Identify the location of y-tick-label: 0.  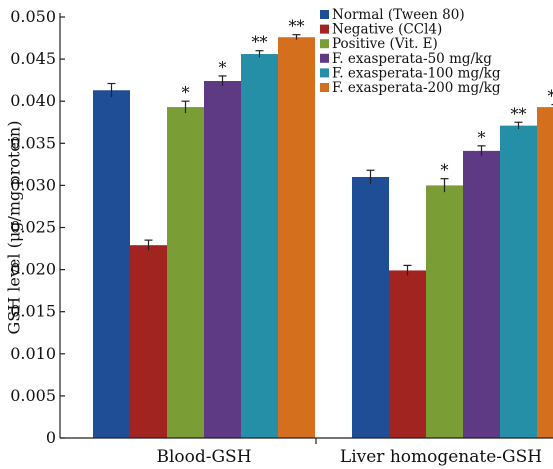
(51, 437).